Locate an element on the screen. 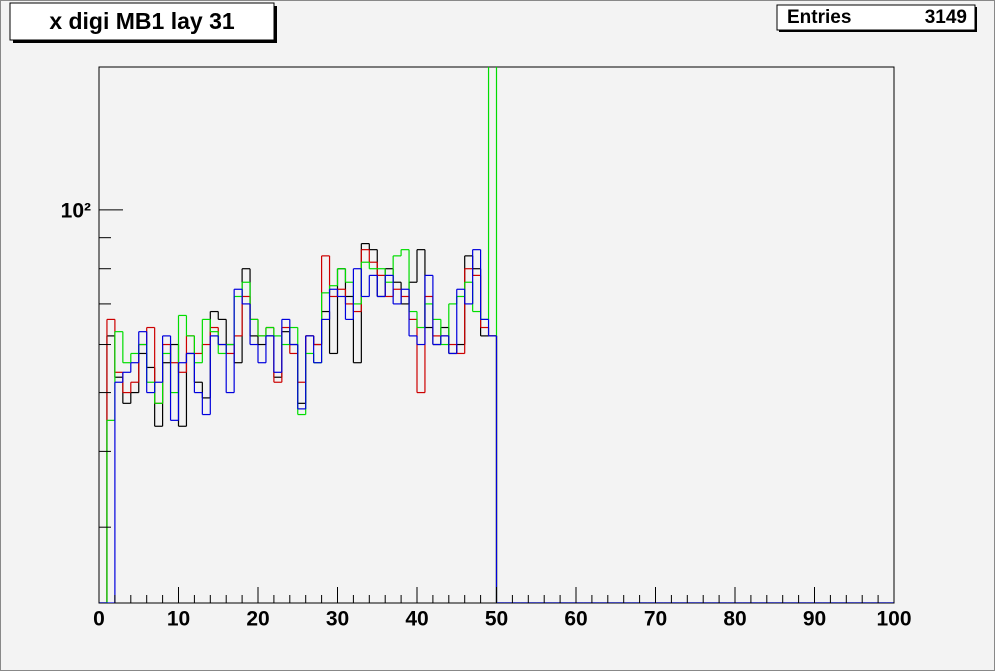 The height and width of the screenshot is (671, 995). chart-title: x digi MB1 lay 31 is located at coordinates (142, 21).